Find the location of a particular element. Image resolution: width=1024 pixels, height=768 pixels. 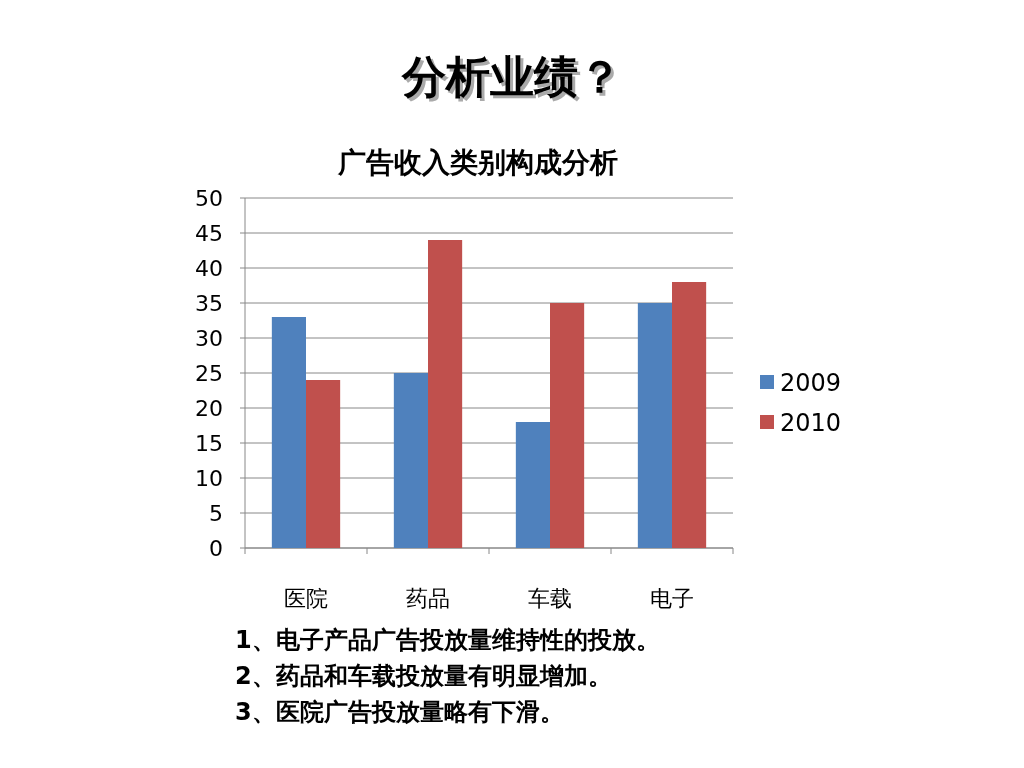

text: 2、药品和车载投放量有明显增加。 is located at coordinates (423, 676).